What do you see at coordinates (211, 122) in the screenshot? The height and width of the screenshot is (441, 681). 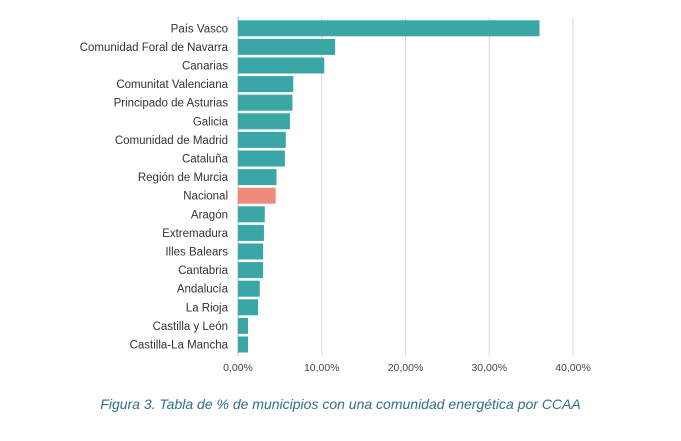 I see `category-label: Galicia` at bounding box center [211, 122].